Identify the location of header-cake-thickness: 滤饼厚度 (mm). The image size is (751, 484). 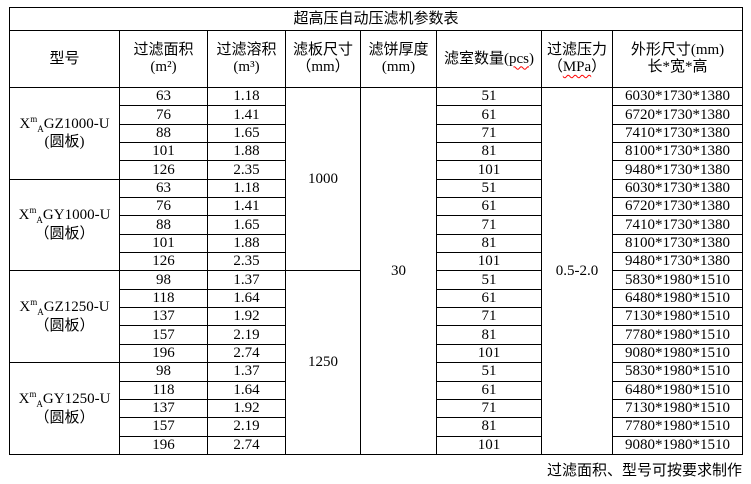
(398, 59).